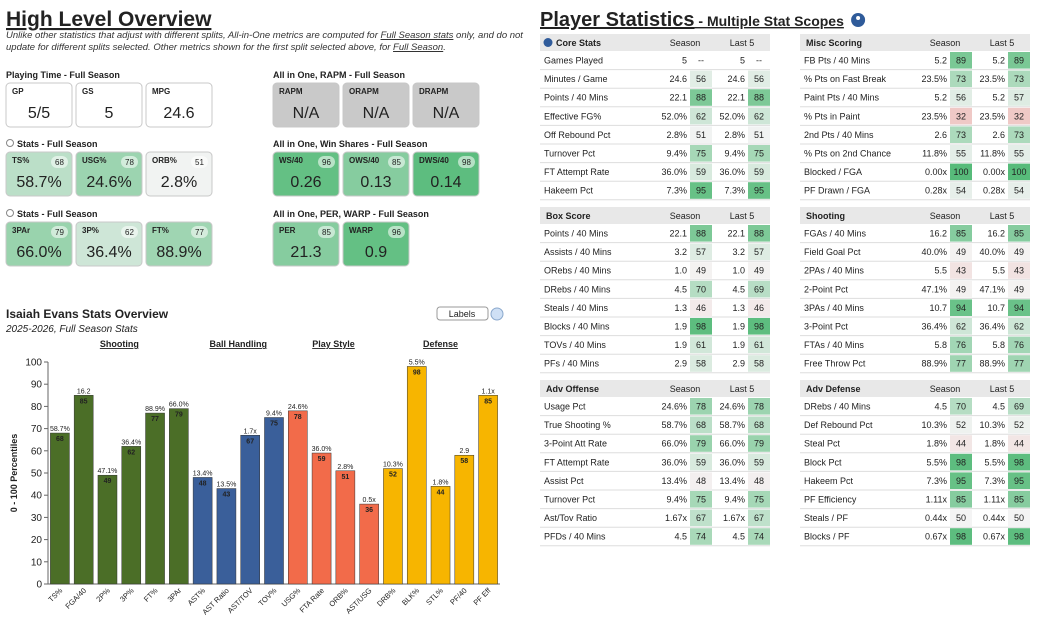 Image resolution: width=1045 pixels, height=620 pixels. I want to click on row-label: 2-Point Pct, so click(826, 289).